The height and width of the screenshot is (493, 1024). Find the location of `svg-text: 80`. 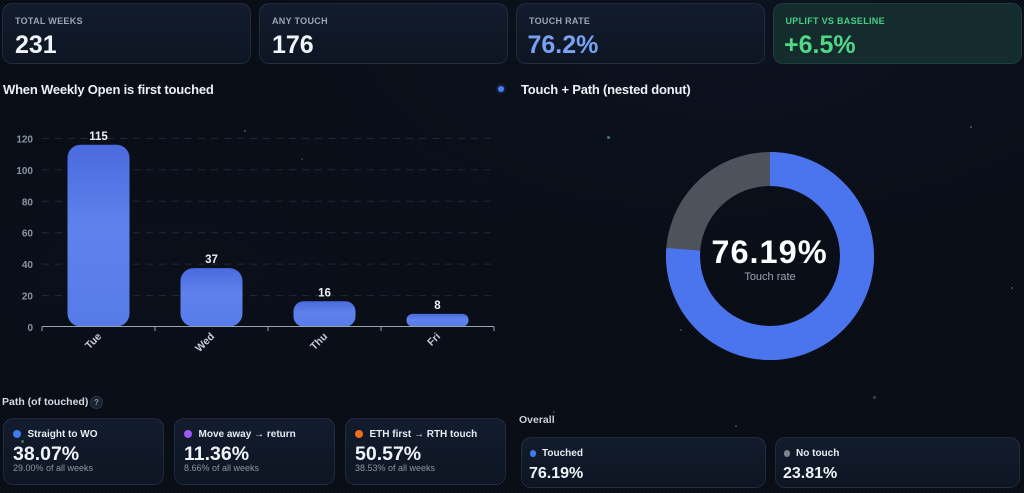

svg-text: 80 is located at coordinates (28, 202).